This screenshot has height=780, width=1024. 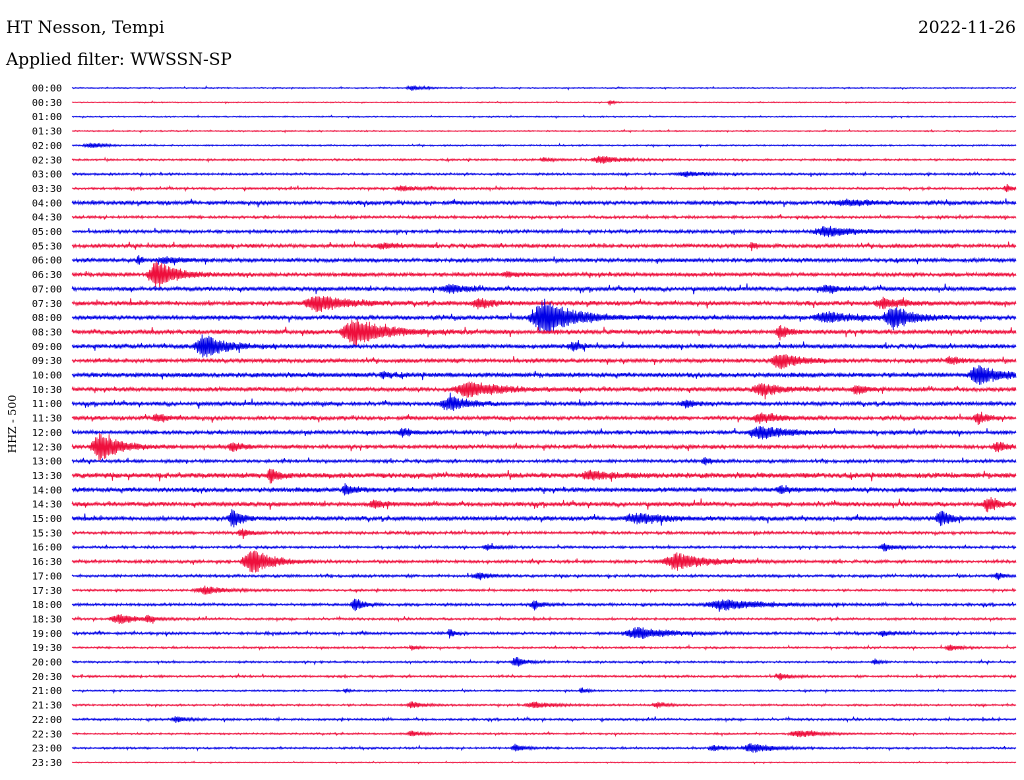 What do you see at coordinates (47, 691) in the screenshot?
I see `time-label-2100: 21:00` at bounding box center [47, 691].